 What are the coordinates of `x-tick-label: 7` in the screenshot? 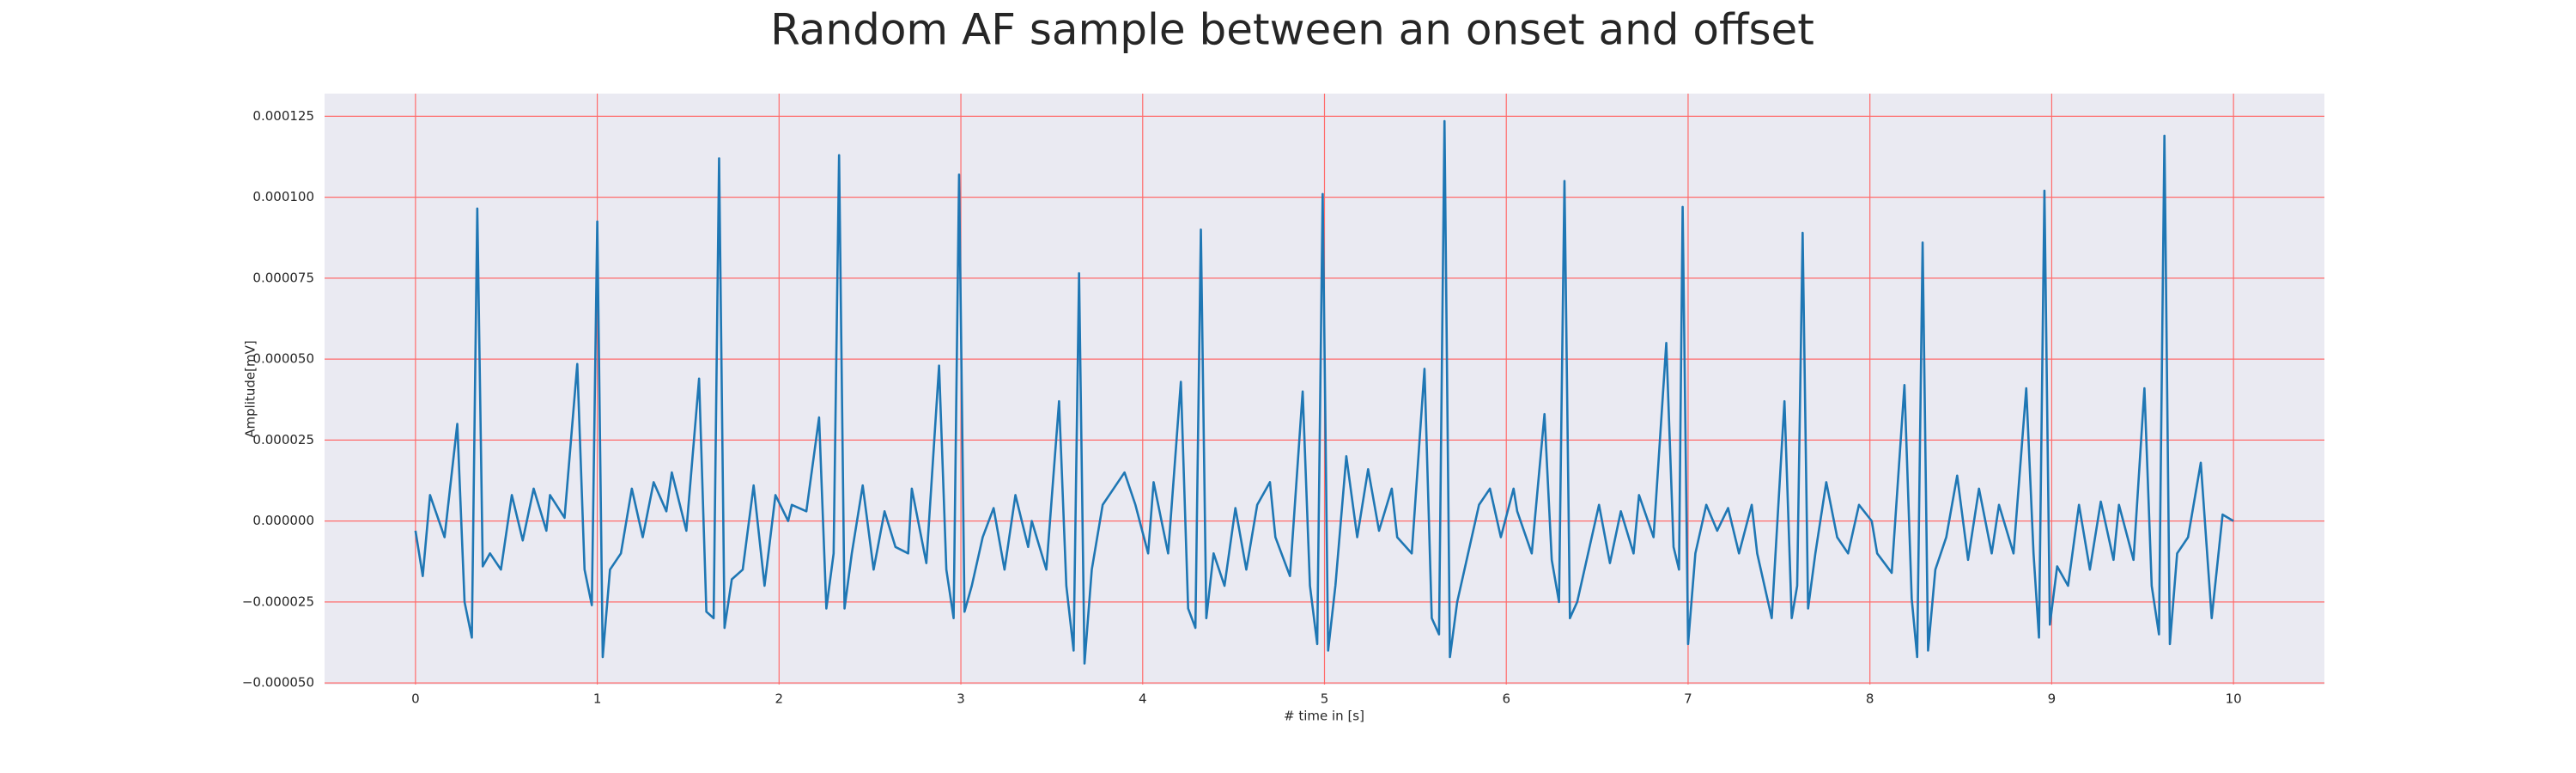 It's located at (1688, 699).